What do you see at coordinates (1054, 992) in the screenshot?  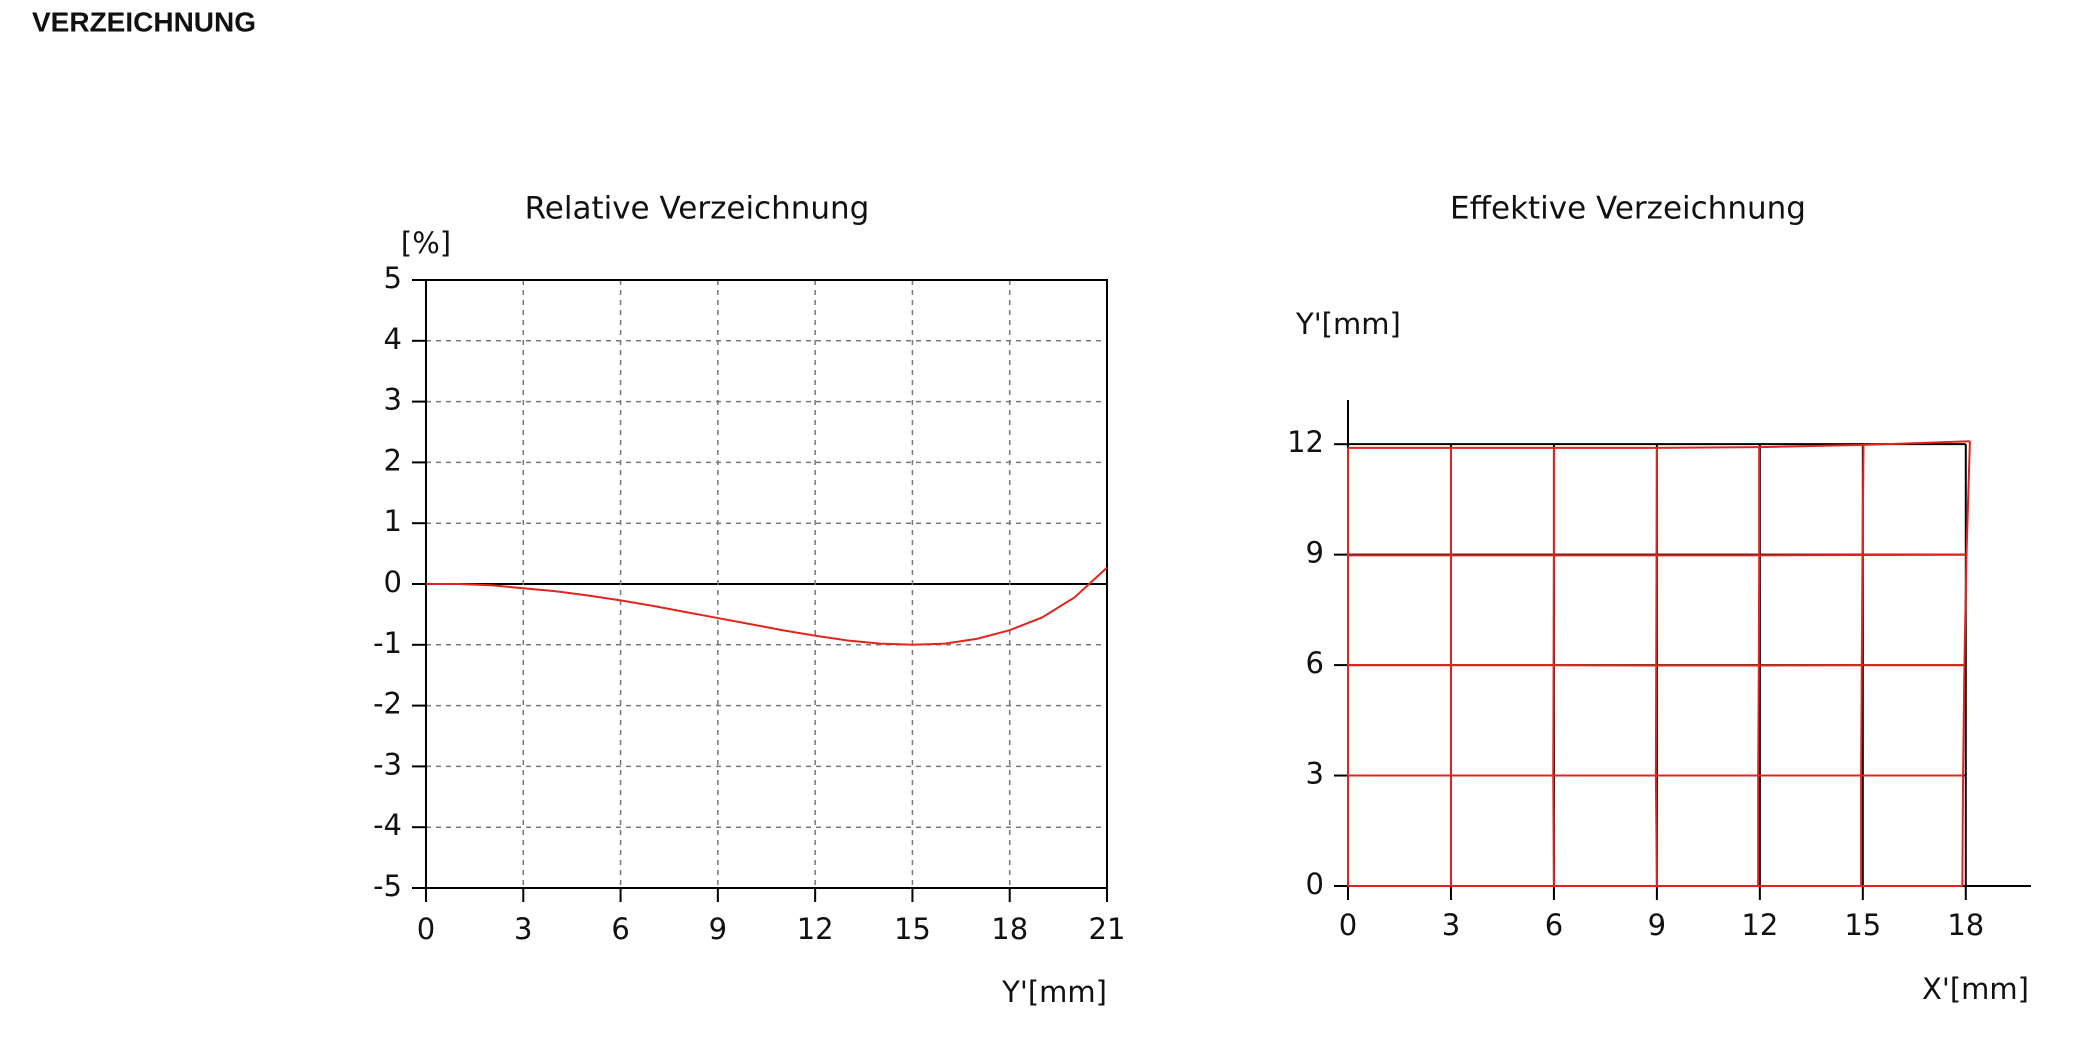 I see `x-axis-label: Y'[mm]` at bounding box center [1054, 992].